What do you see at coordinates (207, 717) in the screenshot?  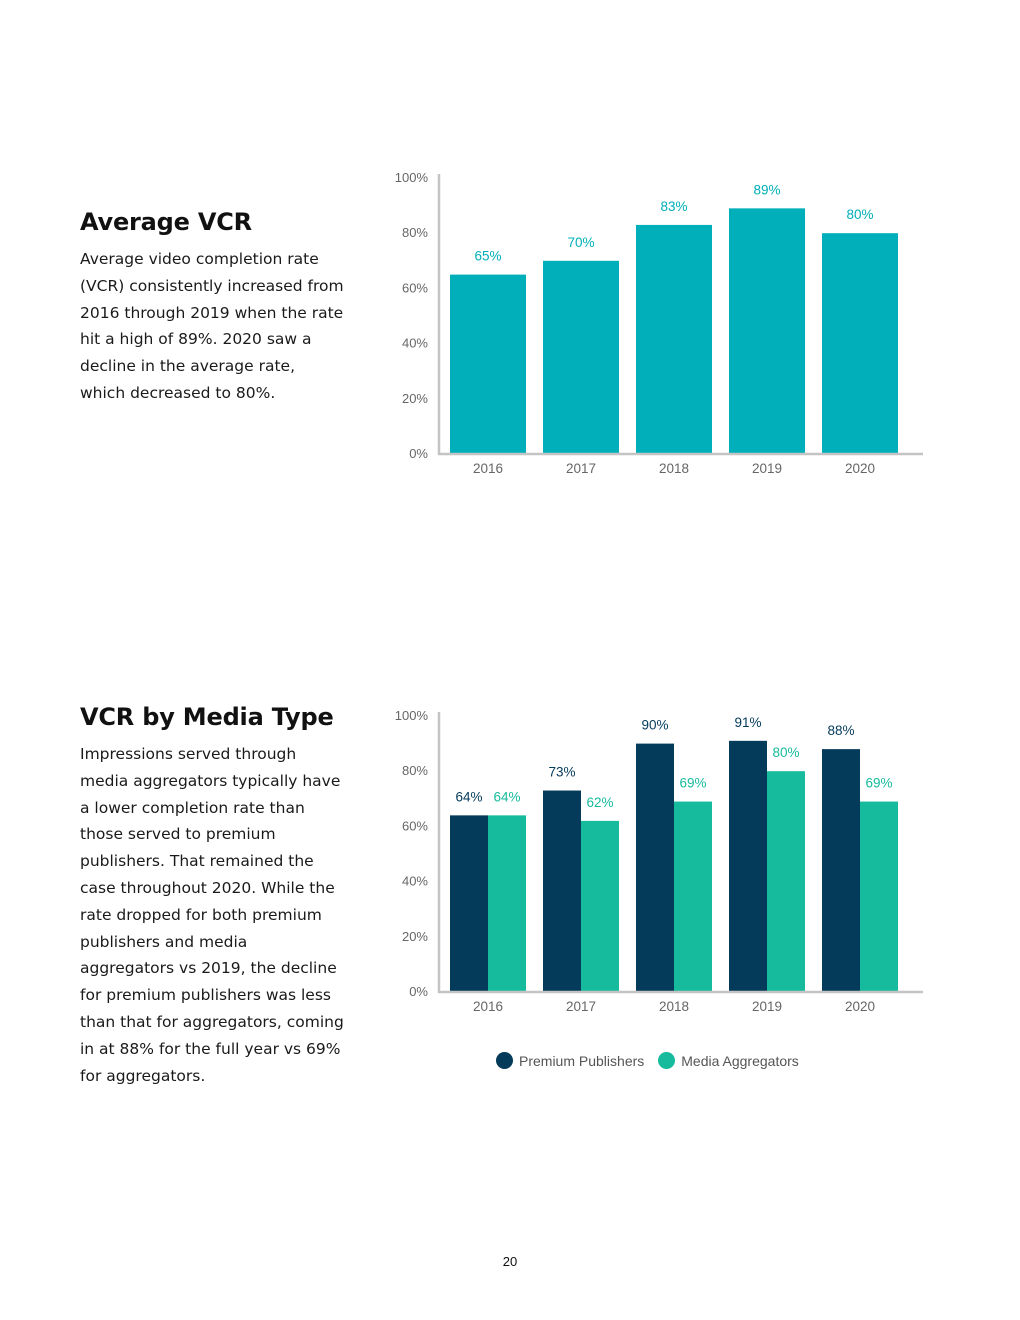 I see `media-type-title: VCR by Media Type` at bounding box center [207, 717].